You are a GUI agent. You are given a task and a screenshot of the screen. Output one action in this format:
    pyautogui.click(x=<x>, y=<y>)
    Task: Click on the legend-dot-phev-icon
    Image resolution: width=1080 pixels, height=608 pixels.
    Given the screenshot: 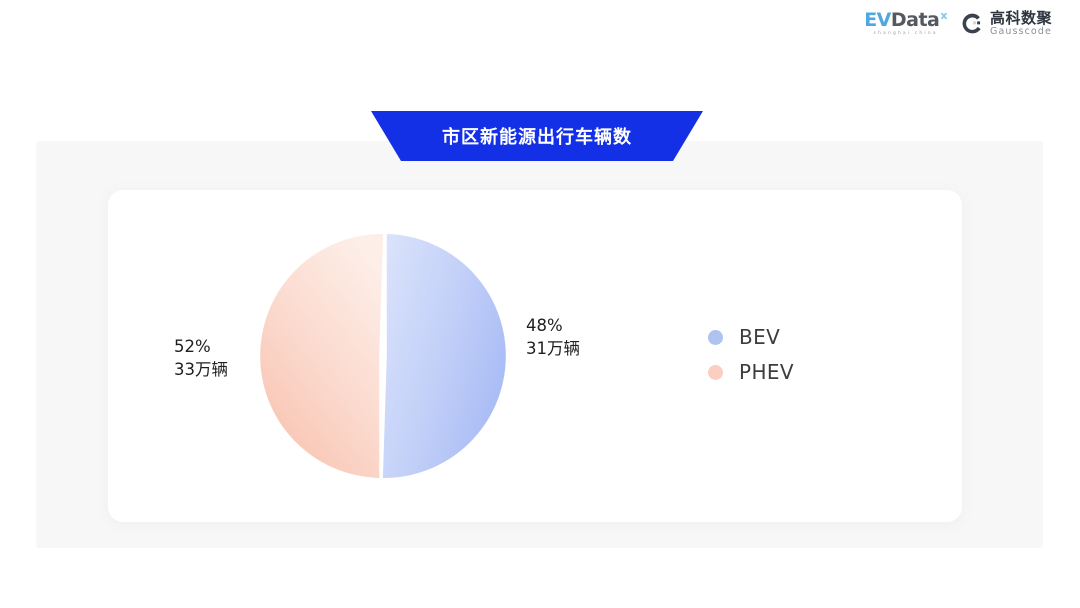 What is the action you would take?
    pyautogui.click(x=715, y=372)
    